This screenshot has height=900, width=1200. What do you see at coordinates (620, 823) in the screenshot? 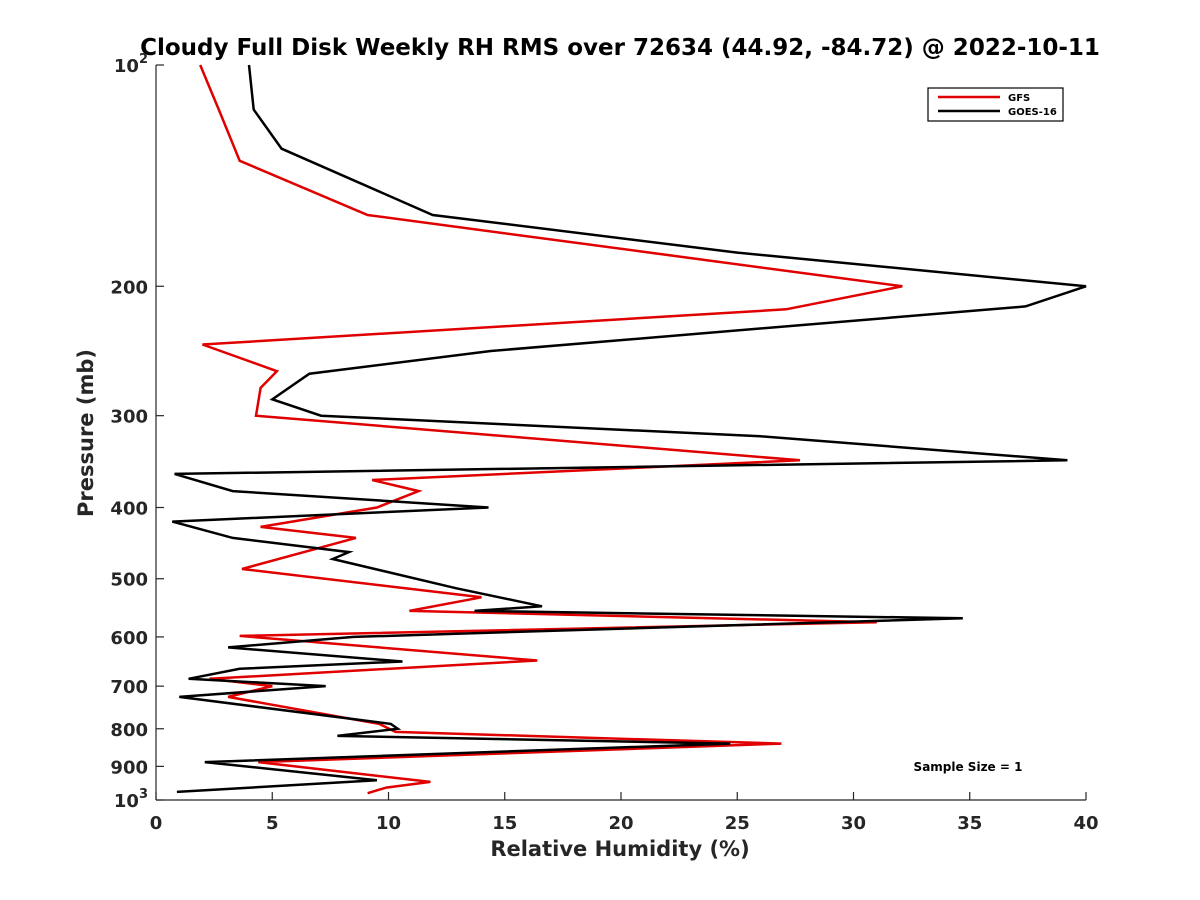
I see `x-tick-label: 20` at bounding box center [620, 823].